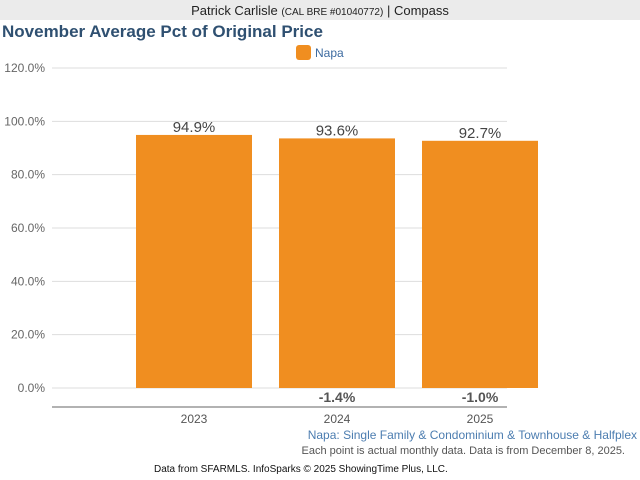  What do you see at coordinates (28, 175) in the screenshot?
I see `y-tick-label: 80.0%` at bounding box center [28, 175].